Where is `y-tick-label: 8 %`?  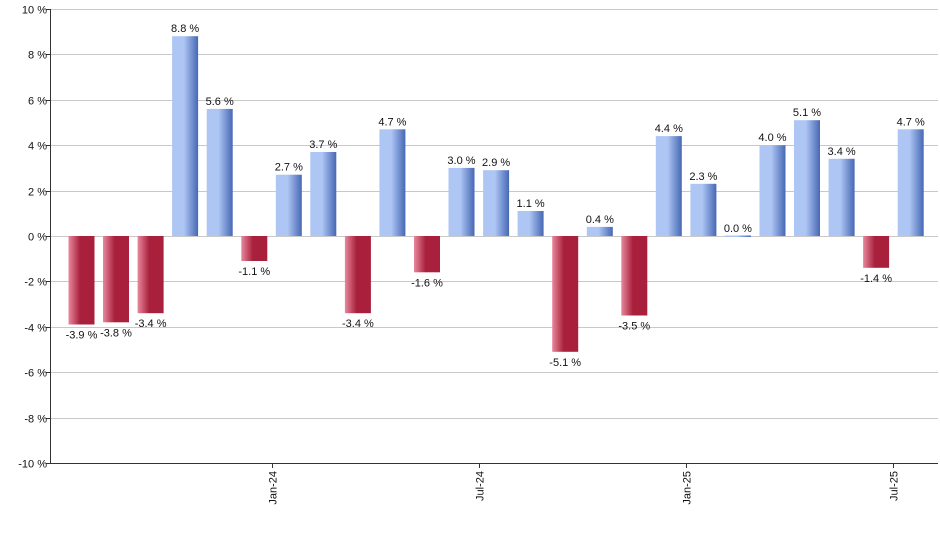
y-tick-label: 8 % is located at coordinates (37, 56).